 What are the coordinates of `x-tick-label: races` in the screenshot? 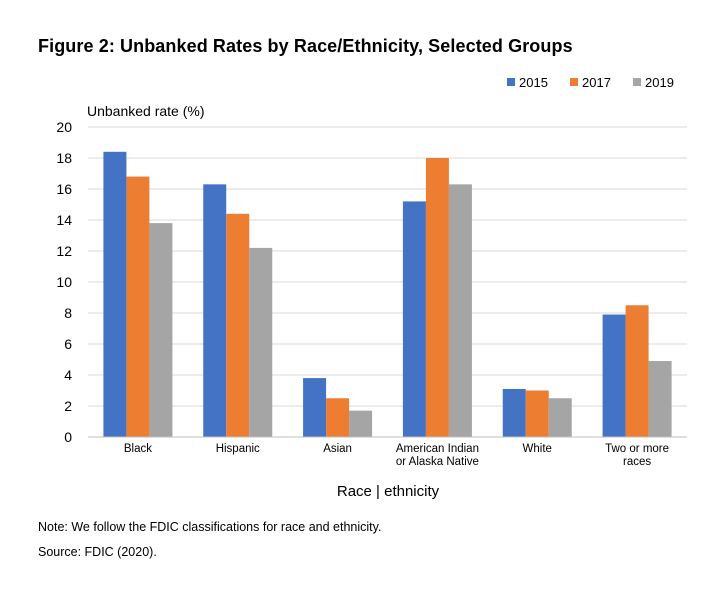 It's located at (637, 462).